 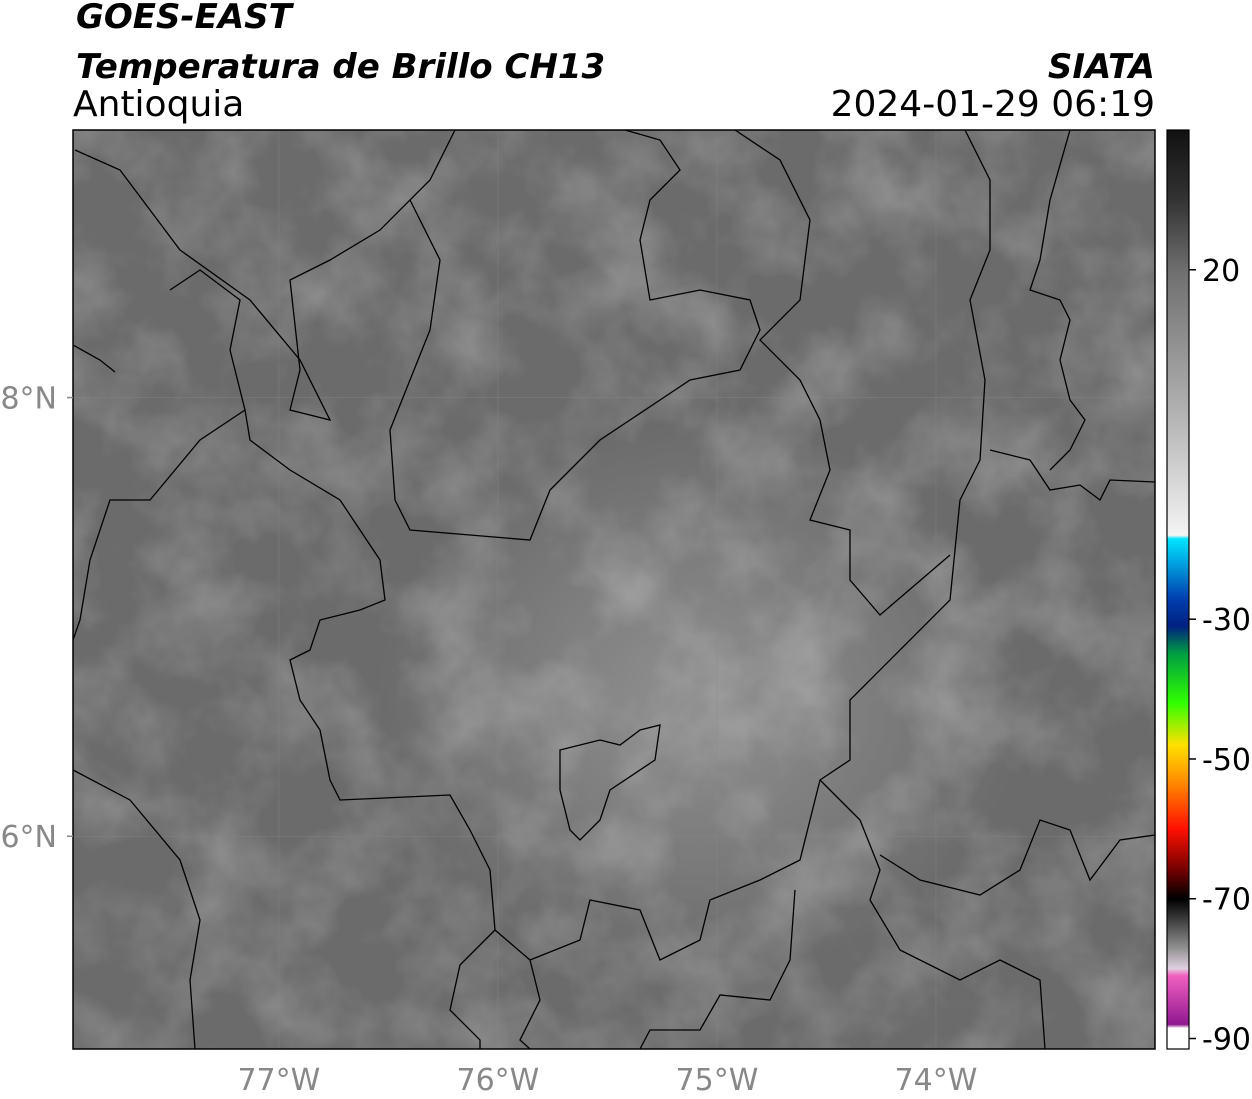 I want to click on satellite: GOES-EAST, so click(x=185, y=18).